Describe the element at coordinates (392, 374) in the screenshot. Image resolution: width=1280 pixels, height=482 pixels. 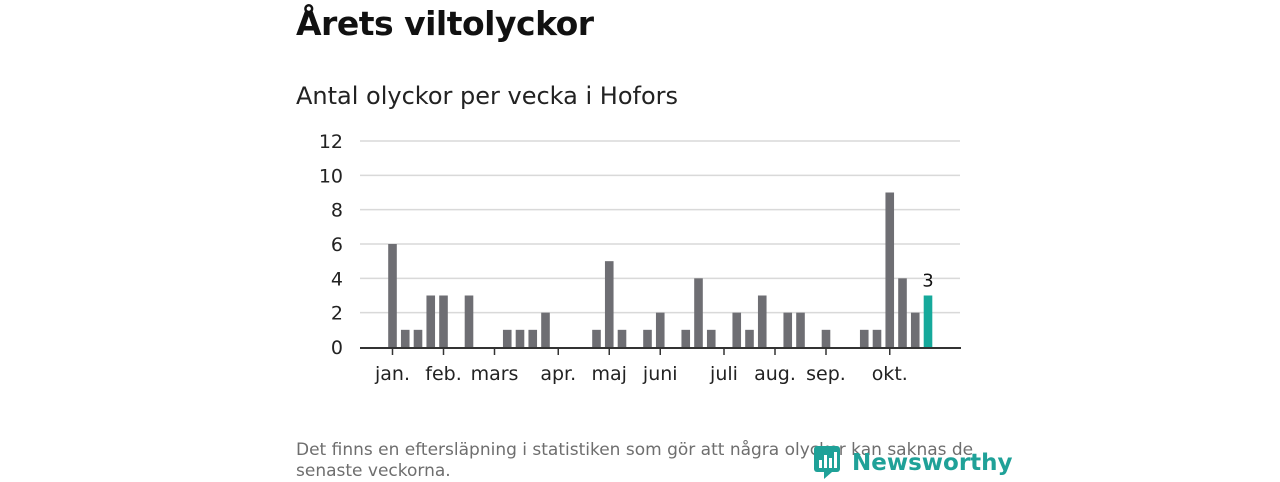
I see `x-tick-label: jan.` at that location.